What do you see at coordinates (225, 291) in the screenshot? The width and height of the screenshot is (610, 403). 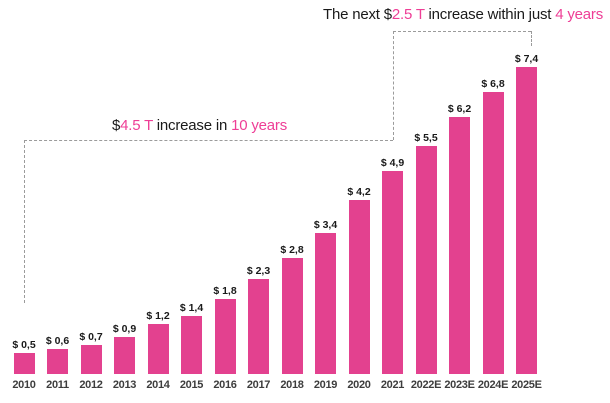 I see `bar-value-label: $ 1,8` at bounding box center [225, 291].